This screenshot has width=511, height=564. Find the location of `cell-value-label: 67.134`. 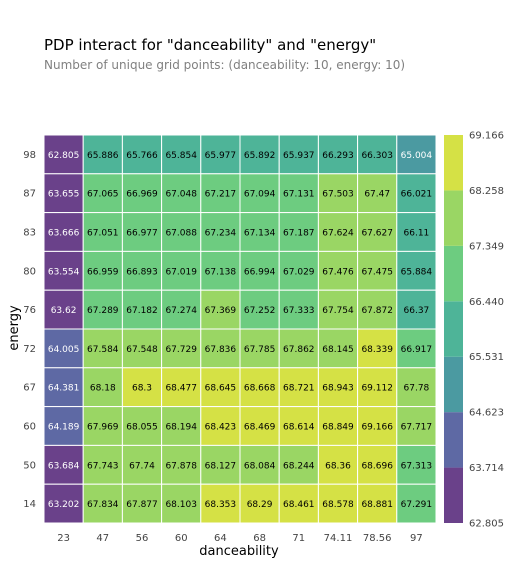

cell-value-label: 67.134 is located at coordinates (260, 234).